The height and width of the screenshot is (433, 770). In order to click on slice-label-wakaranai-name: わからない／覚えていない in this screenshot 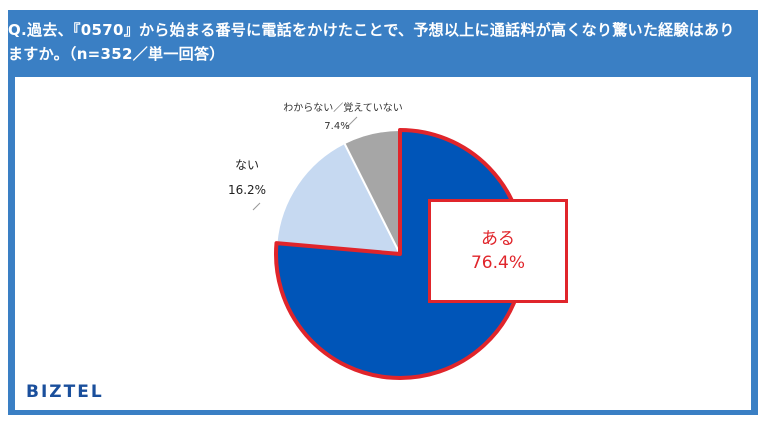, I will do `click(343, 107)`.